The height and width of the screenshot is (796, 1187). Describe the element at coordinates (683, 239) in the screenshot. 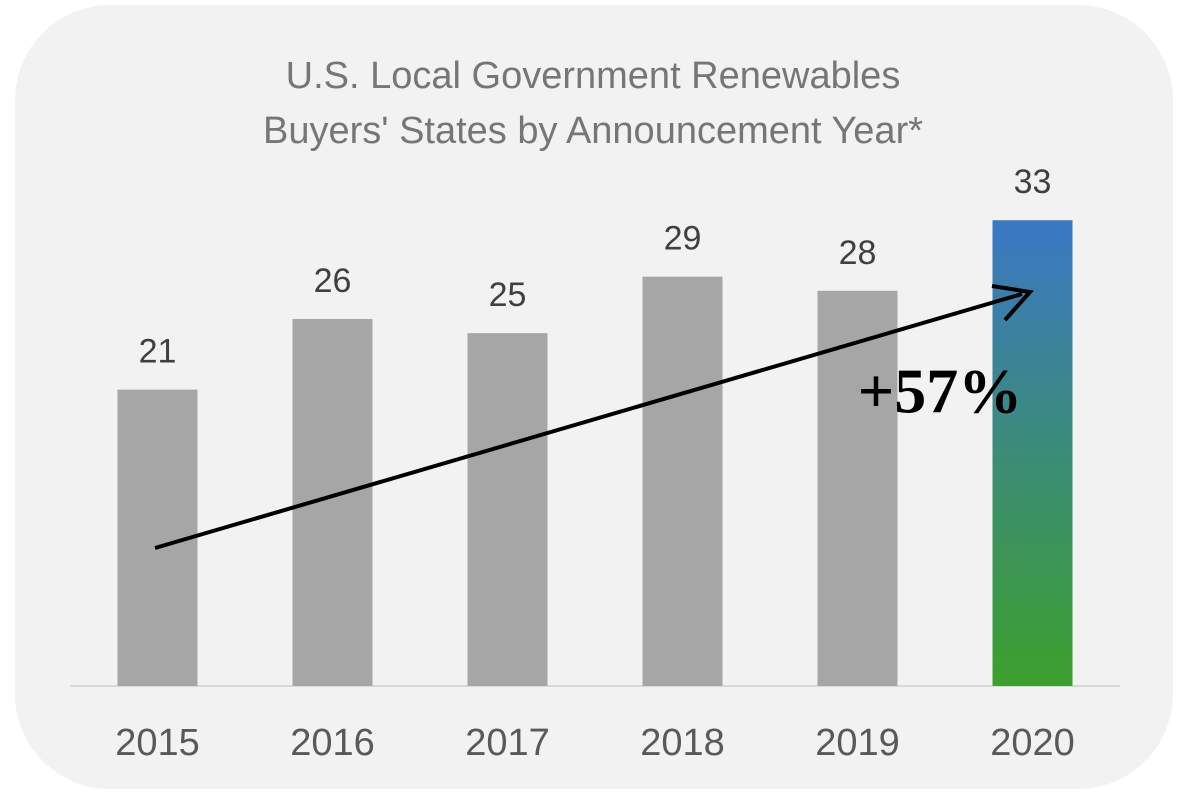

I see `value-label: 29` at that location.